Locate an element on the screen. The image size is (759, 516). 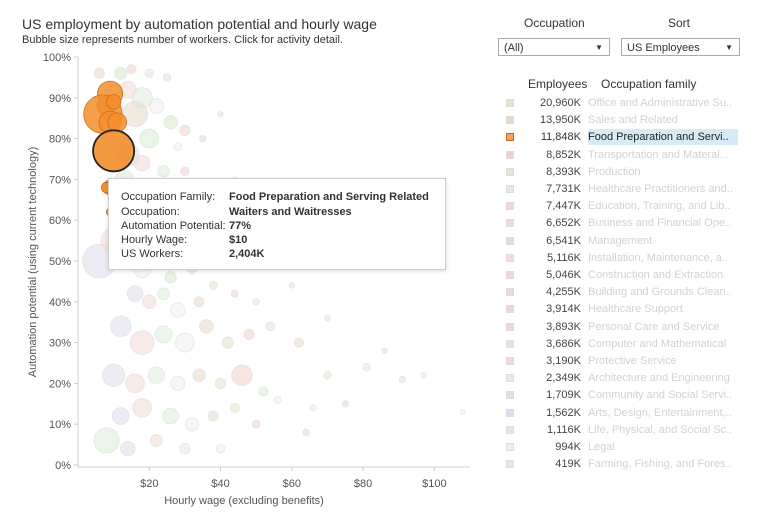
tooltip-wage-key: Hourly Wage: is located at coordinates (154, 240).